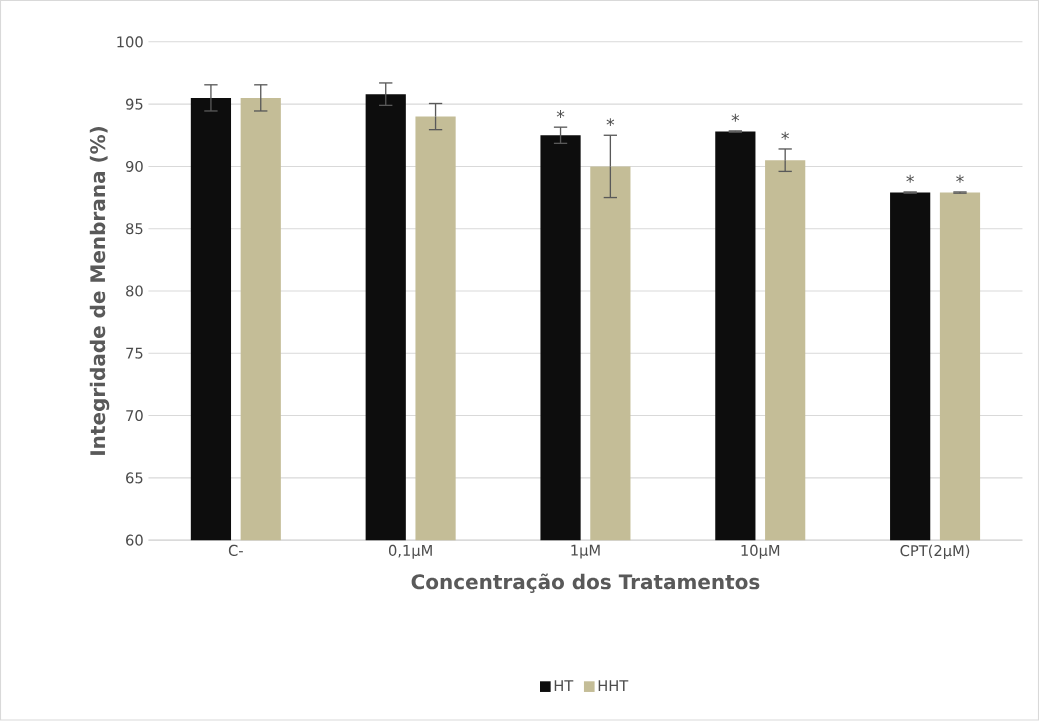 The image size is (1039, 721). I want to click on y-tick-label: 70, so click(134, 416).